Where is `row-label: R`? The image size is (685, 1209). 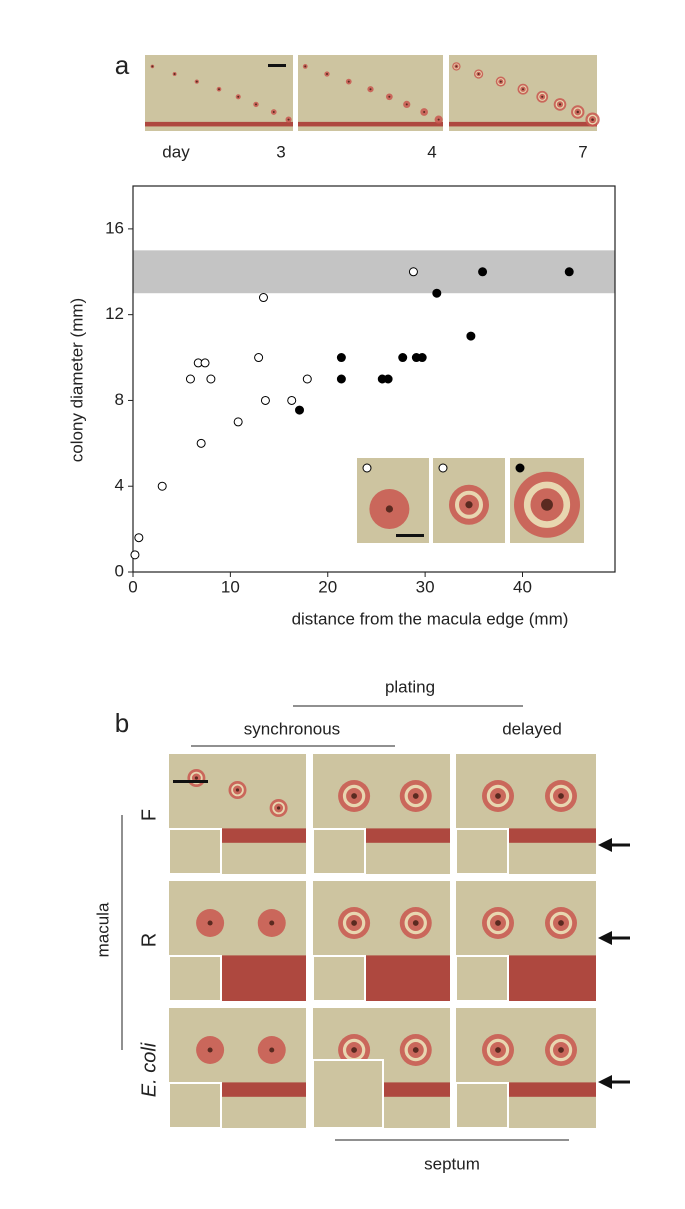 row-label: R is located at coordinates (149, 940).